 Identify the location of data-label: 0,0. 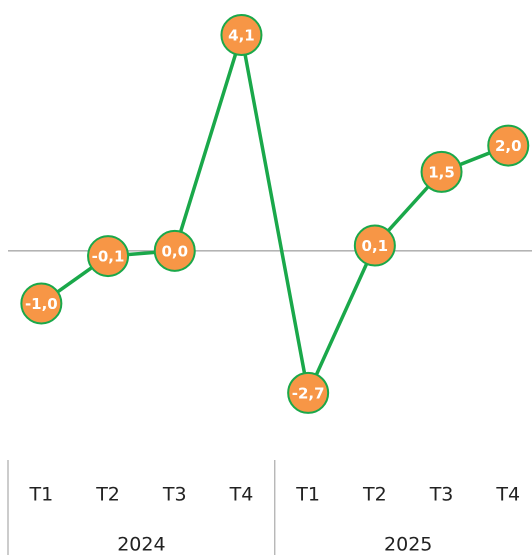
(174, 251).